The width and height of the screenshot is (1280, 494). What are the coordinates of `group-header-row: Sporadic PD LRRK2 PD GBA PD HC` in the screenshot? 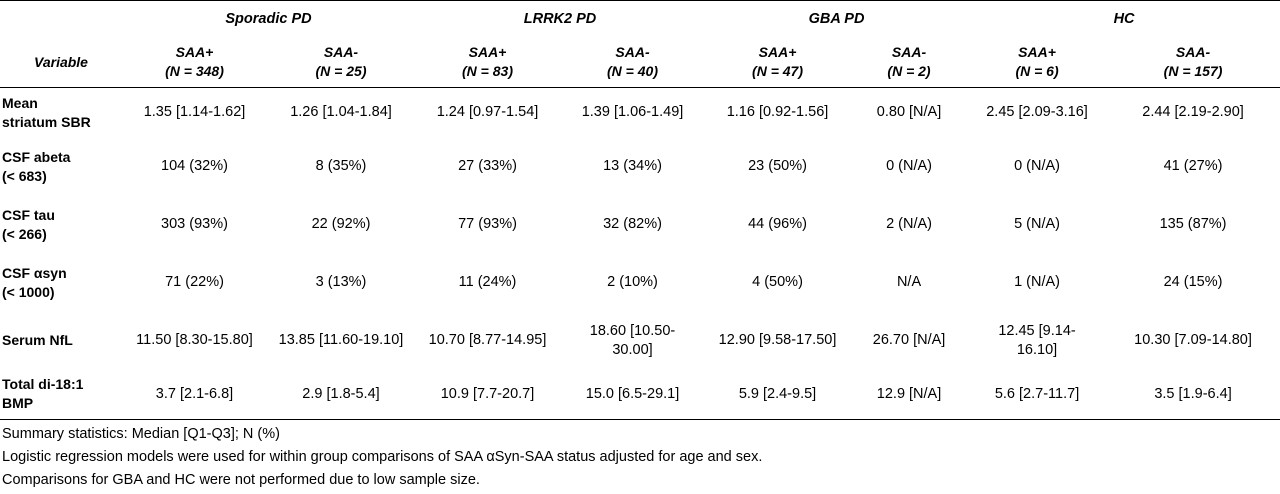 It's located at (640, 18).